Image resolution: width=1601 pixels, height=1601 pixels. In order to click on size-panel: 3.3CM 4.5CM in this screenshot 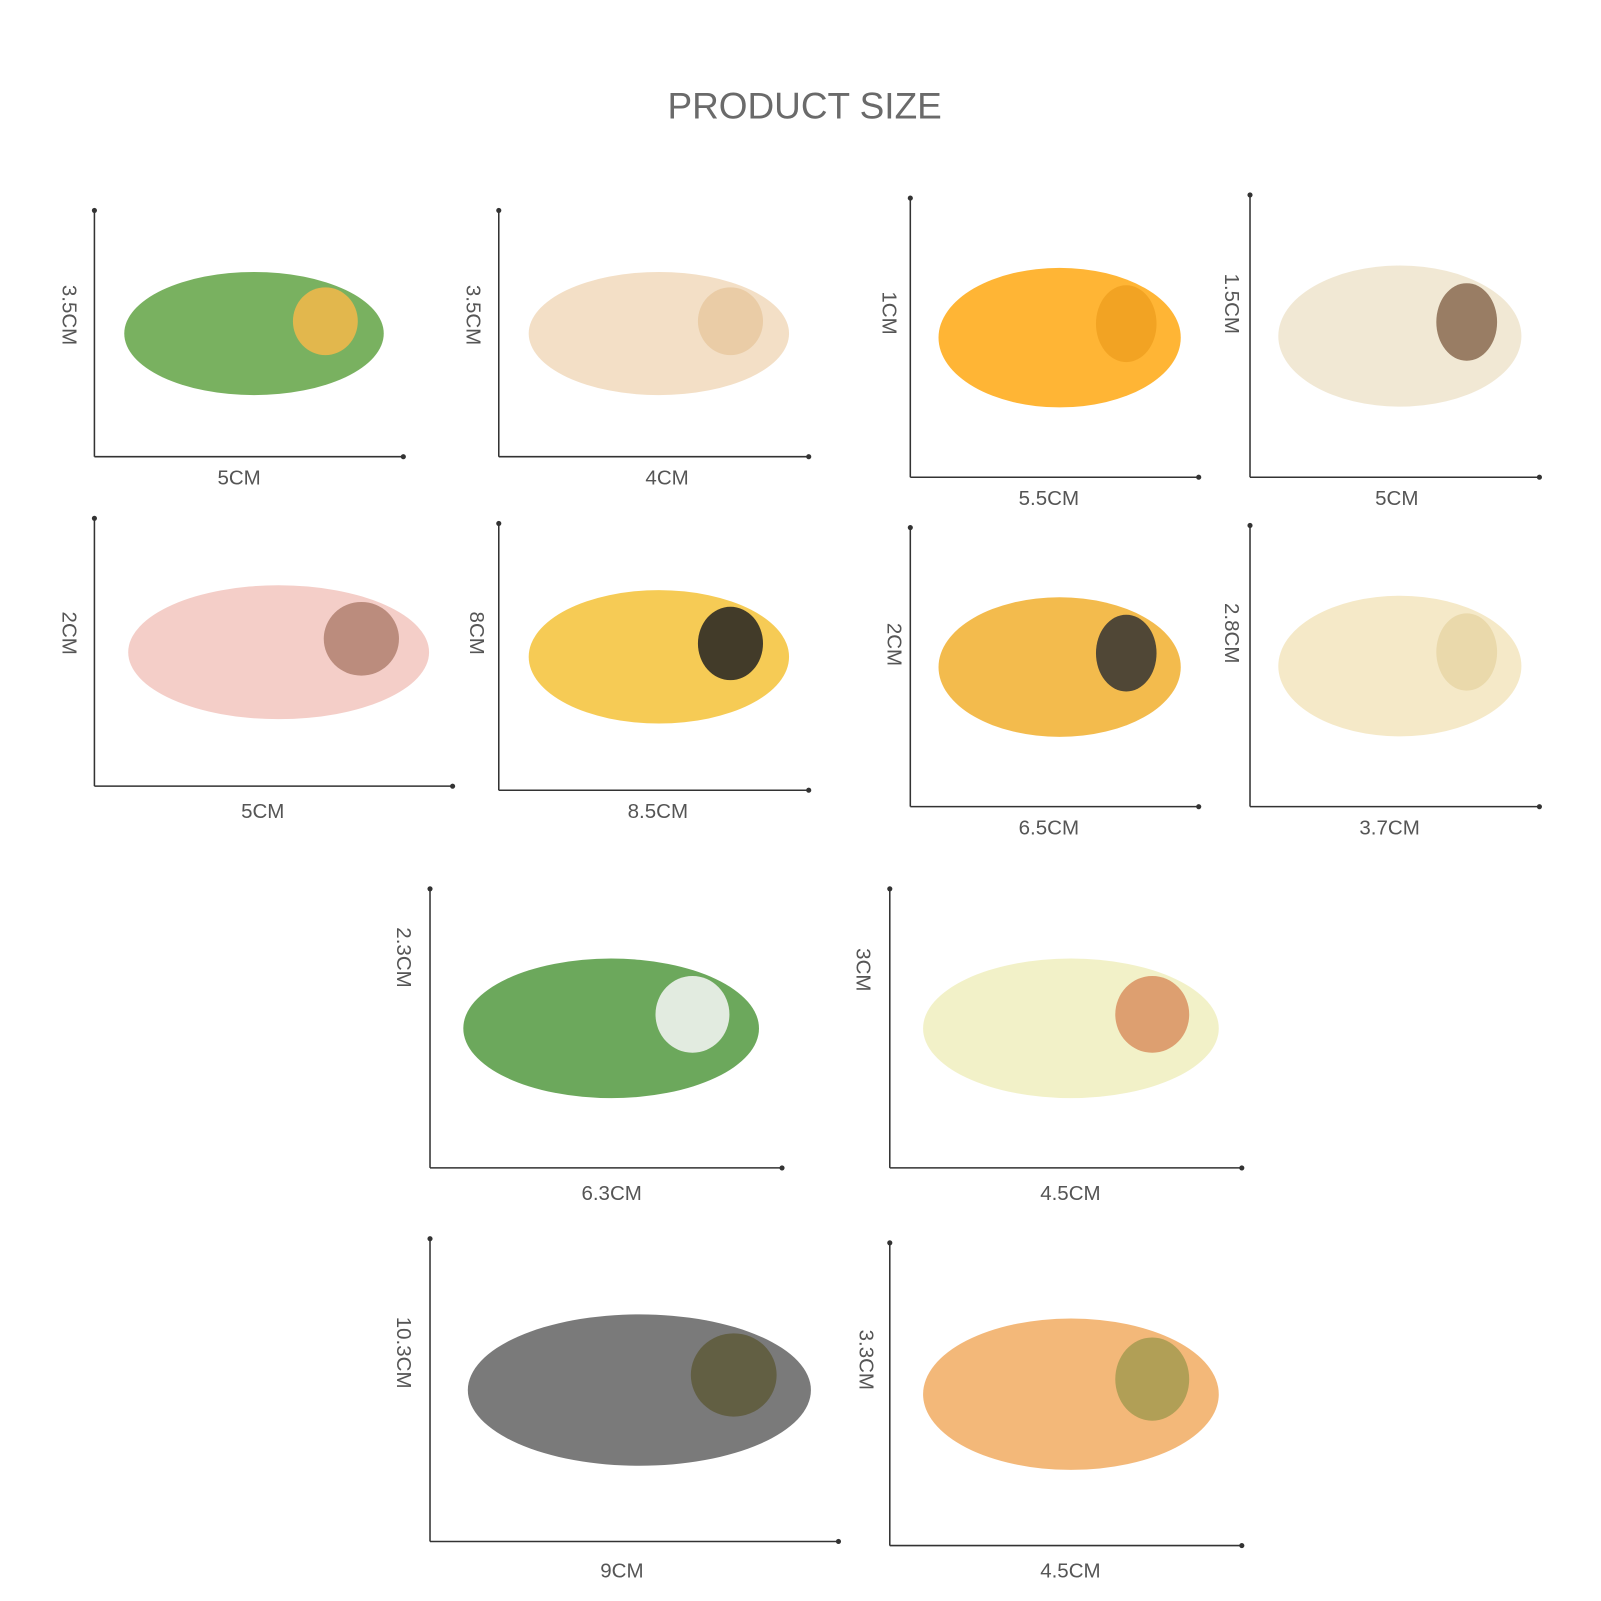, I will do `click(1050, 1411)`.